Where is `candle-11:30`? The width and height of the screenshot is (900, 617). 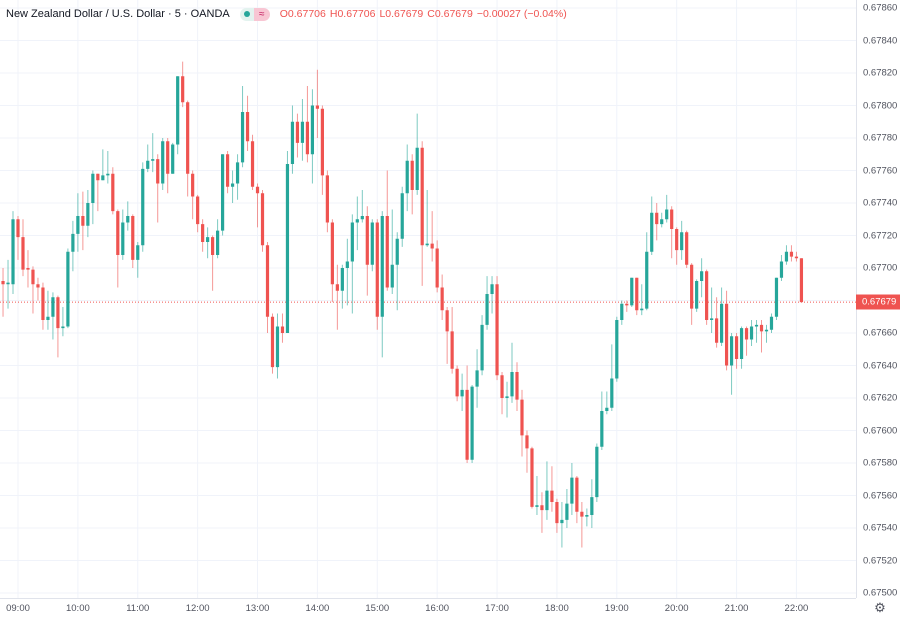
candle-11:30 is located at coordinates (168, 166).